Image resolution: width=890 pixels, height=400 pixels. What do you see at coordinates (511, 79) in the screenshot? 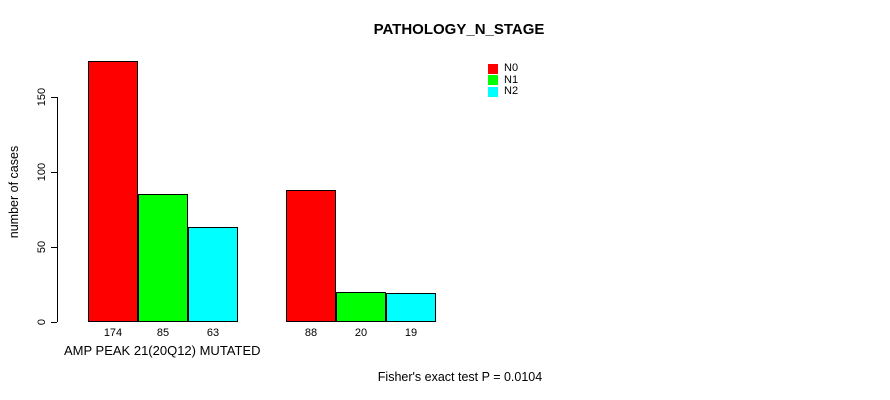
I see `legend-label-N1: N1` at bounding box center [511, 79].